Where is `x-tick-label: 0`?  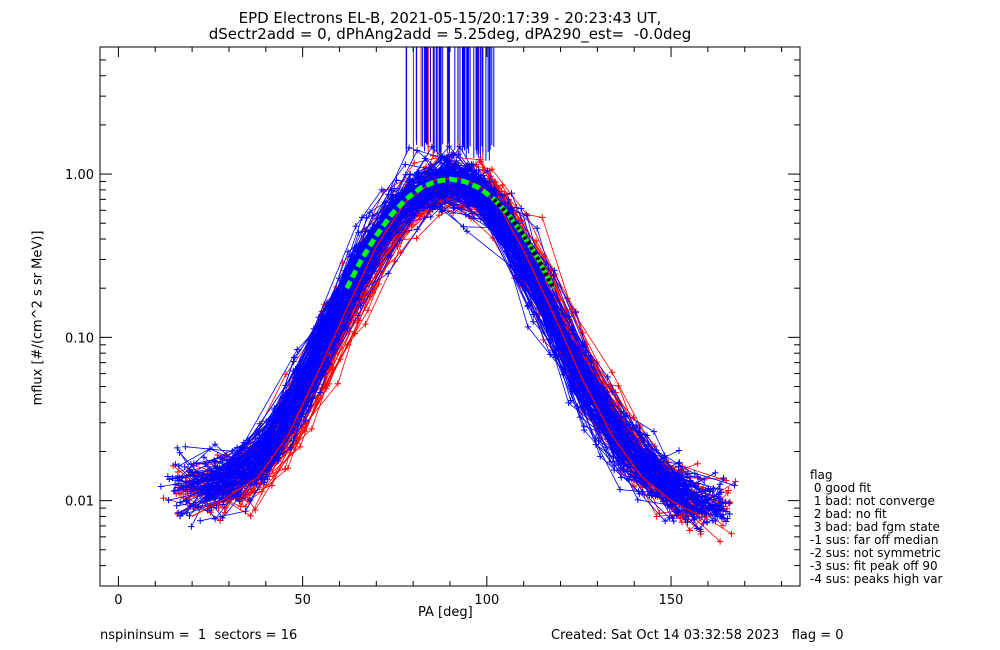 x-tick-label: 0 is located at coordinates (118, 600).